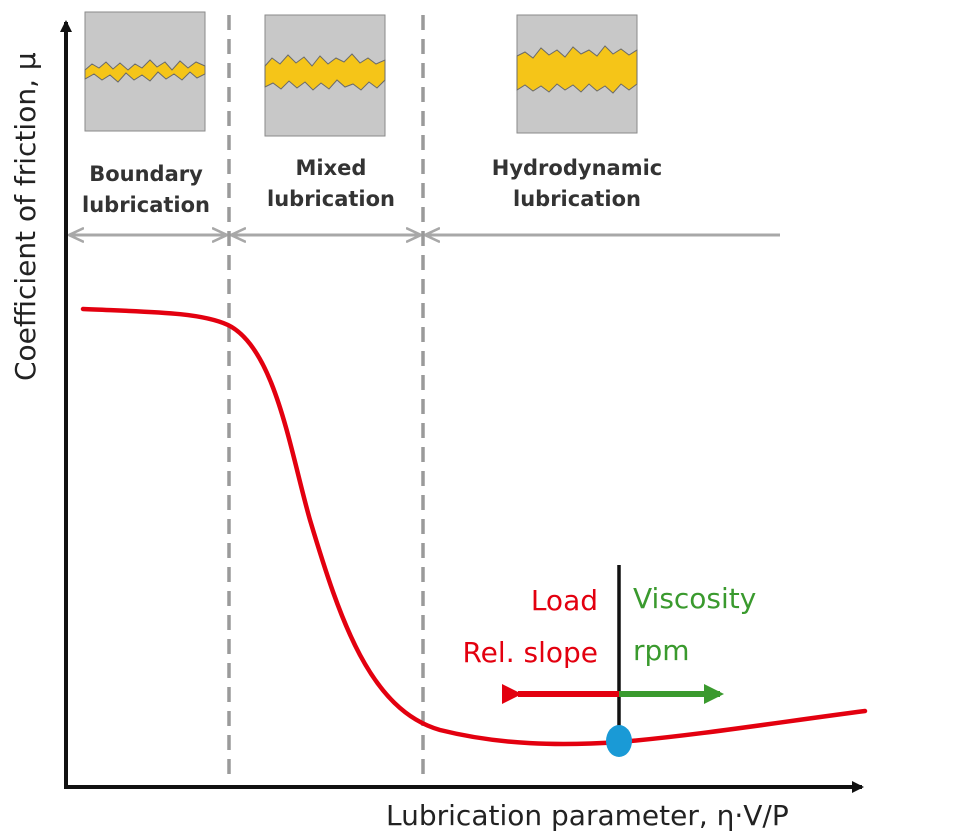 Image resolution: width=956 pixels, height=831 pixels. What do you see at coordinates (661, 650) in the screenshot?
I see `effect-rpm-label: rpm` at bounding box center [661, 650].